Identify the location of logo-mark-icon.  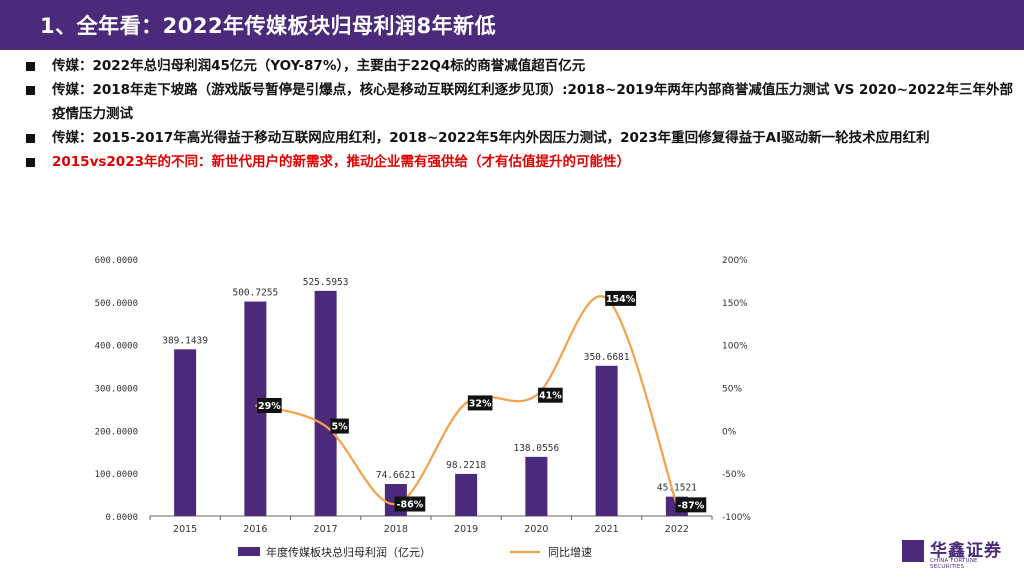
(913, 551).